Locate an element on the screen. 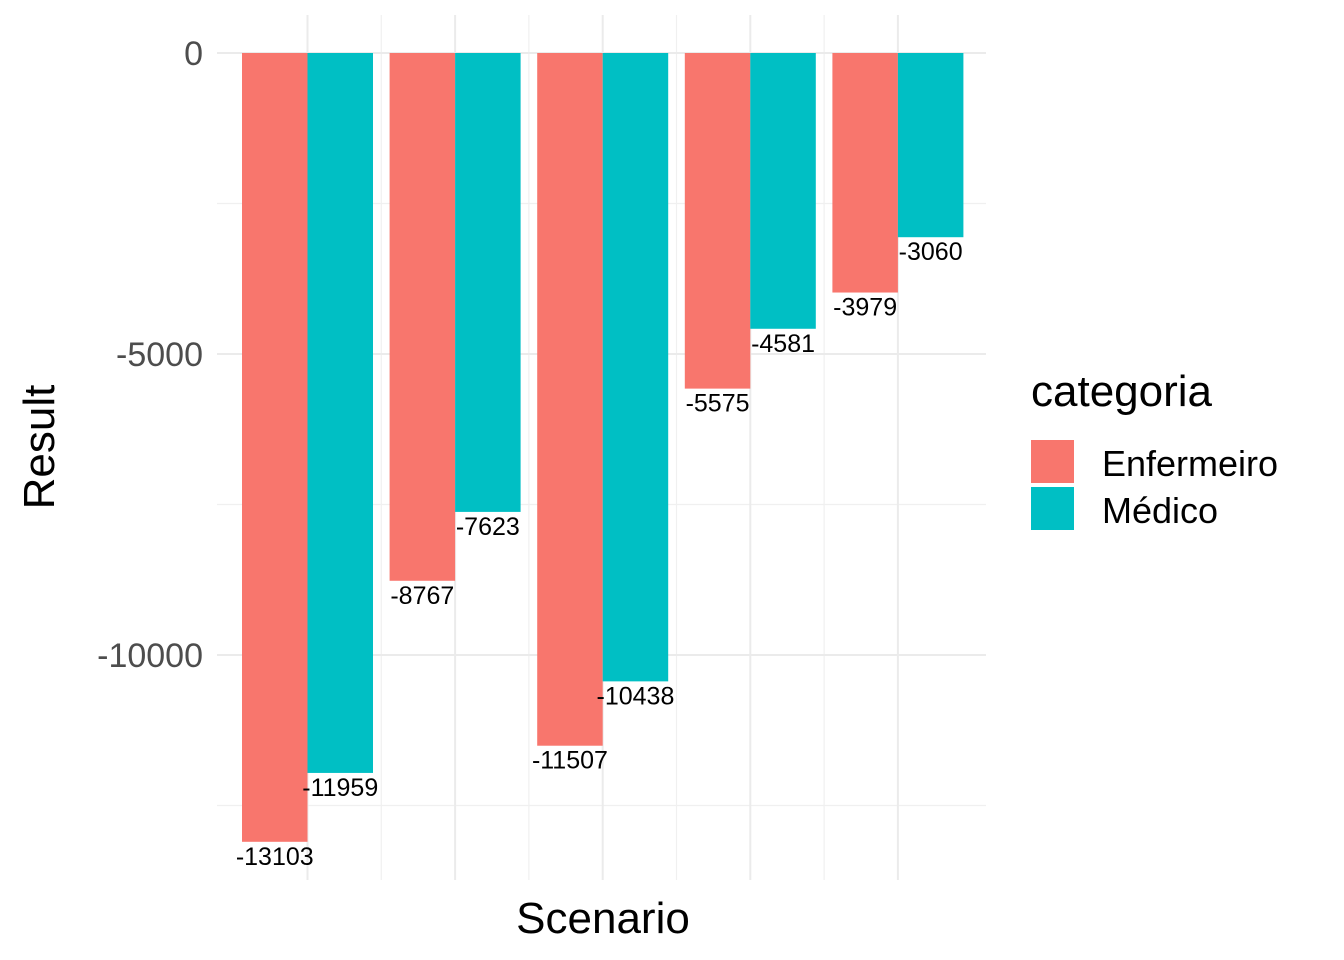 This screenshot has height=960, width=1344. y-tick-label: -5000 is located at coordinates (159, 355).